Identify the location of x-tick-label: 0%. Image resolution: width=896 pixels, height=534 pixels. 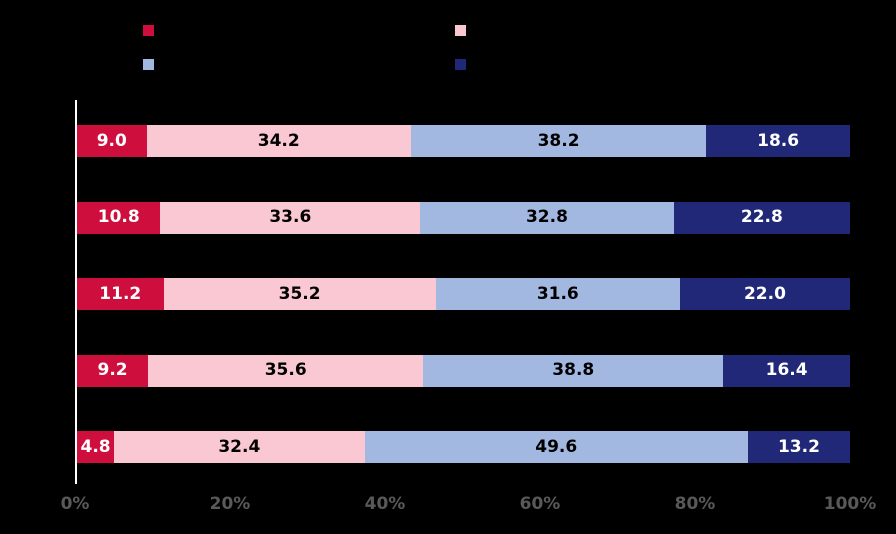
(75, 504).